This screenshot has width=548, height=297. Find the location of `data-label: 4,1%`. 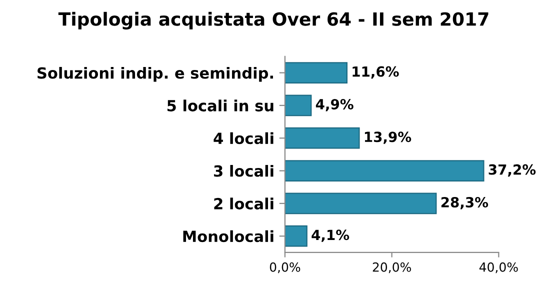

data-label: 4,1% is located at coordinates (331, 236).